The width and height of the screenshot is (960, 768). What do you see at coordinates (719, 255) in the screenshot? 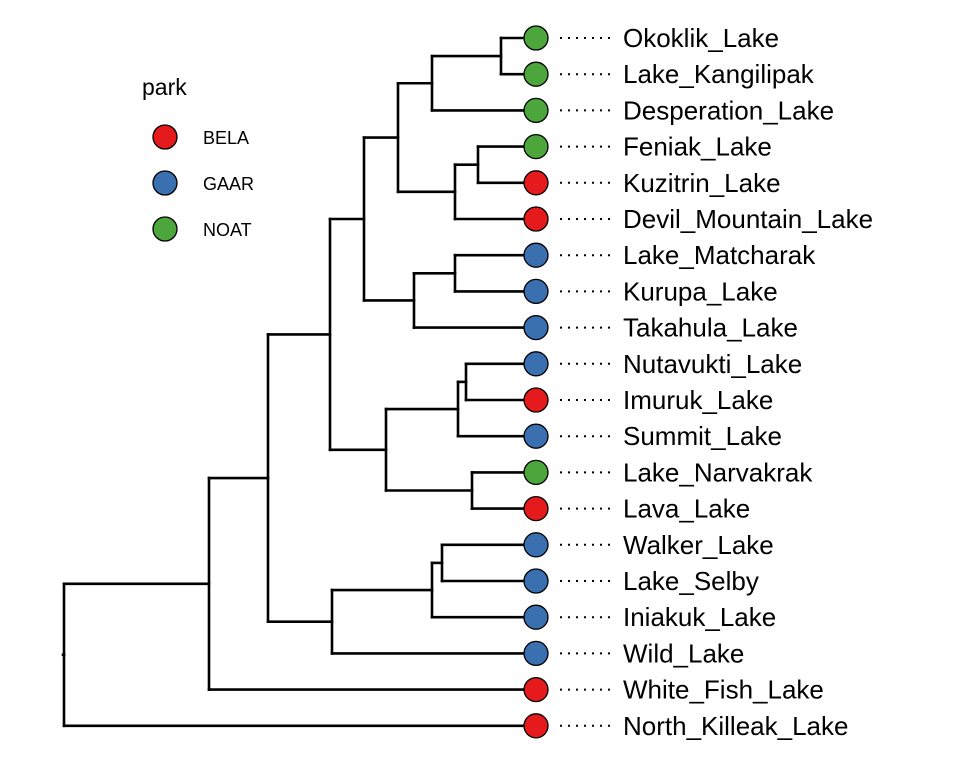
I see `tip-label: Lake_Matcharak` at bounding box center [719, 255].